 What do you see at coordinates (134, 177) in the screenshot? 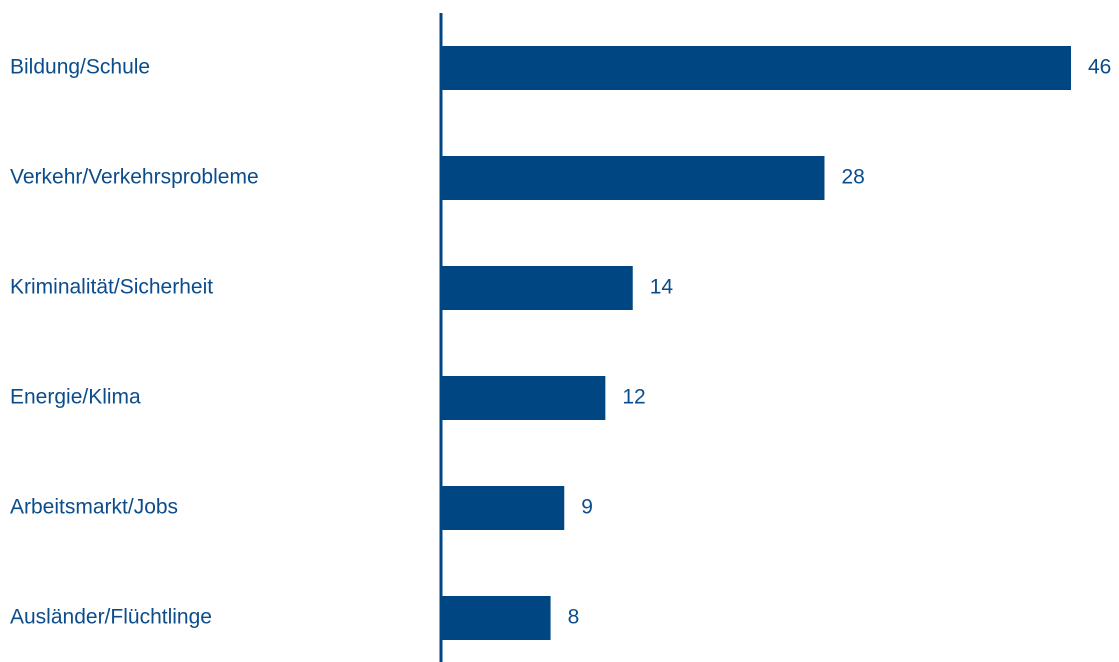
I see `category-label: Verkehr/Verkehrsprobleme` at bounding box center [134, 177].